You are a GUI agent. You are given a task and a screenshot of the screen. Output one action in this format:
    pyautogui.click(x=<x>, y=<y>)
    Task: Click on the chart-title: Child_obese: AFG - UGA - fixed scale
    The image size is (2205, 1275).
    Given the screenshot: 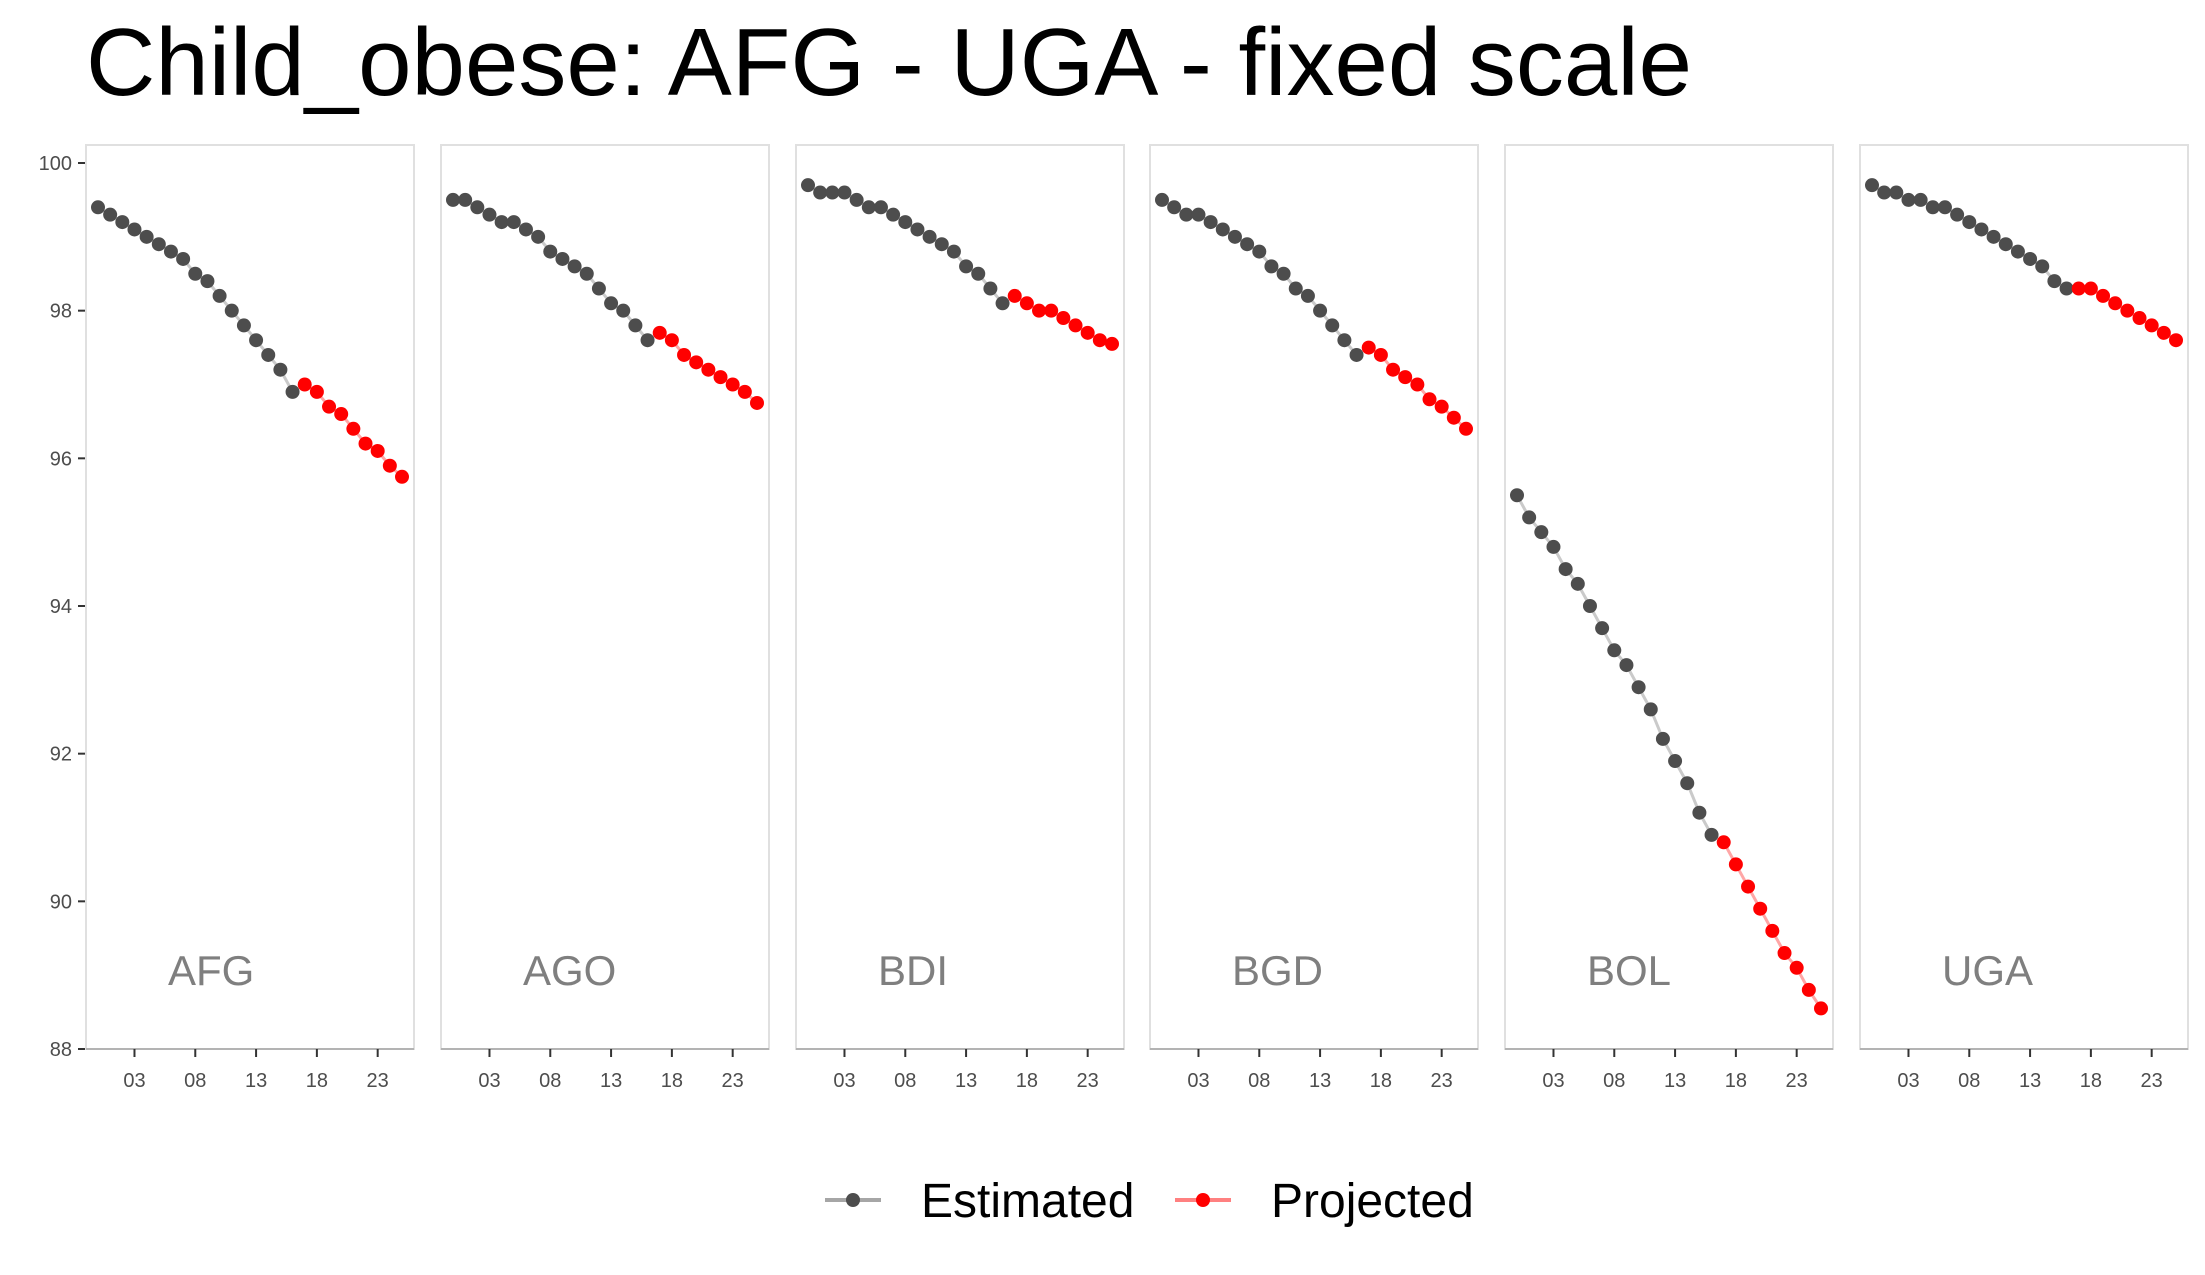 What is the action you would take?
    pyautogui.click(x=889, y=62)
    